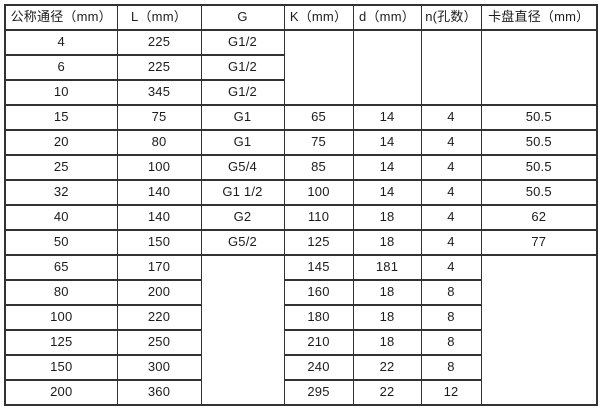 The image size is (600, 410). I want to click on table-row: 6 225 G1/2, so click(300, 67).